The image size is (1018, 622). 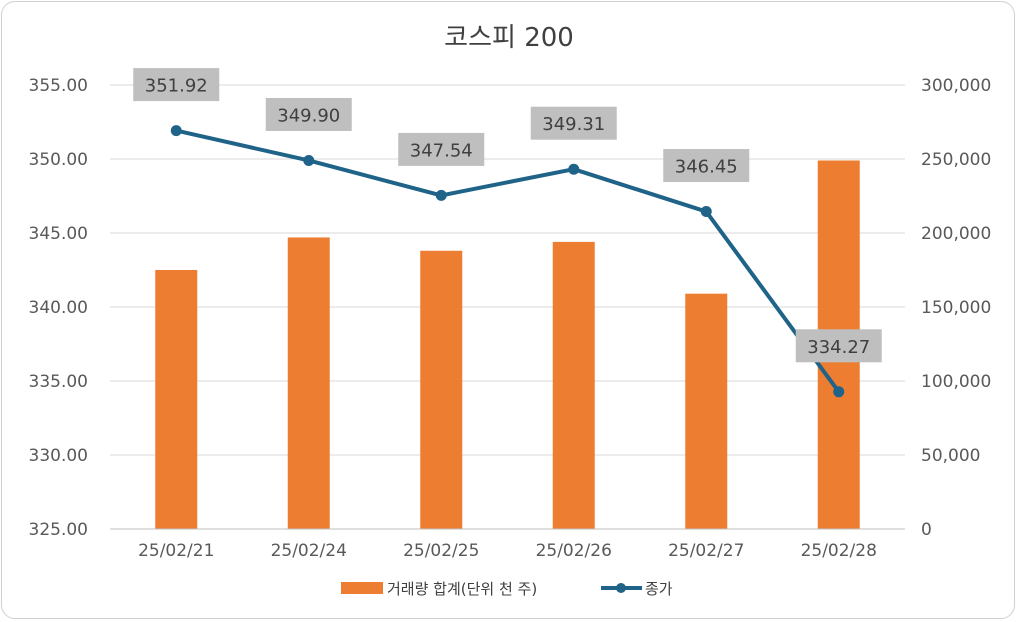 I want to click on right-tick-label: 200,000, so click(x=956, y=234).